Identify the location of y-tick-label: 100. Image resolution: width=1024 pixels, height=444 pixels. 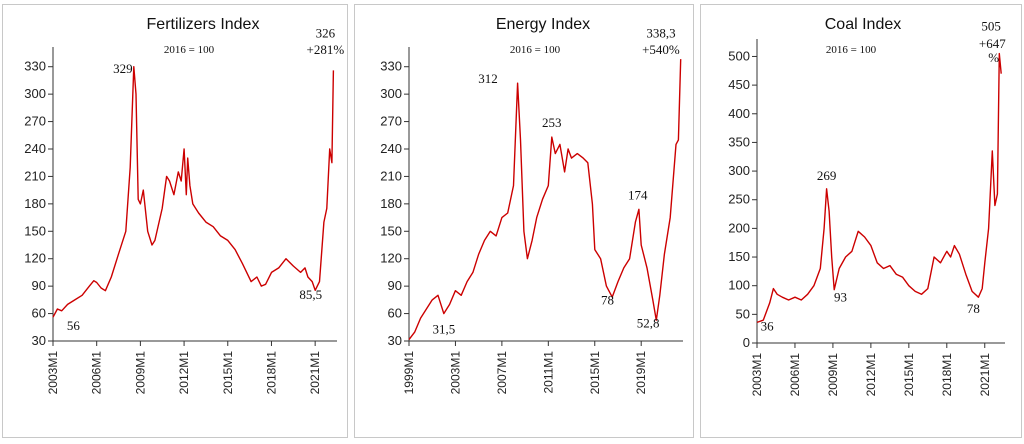
(739, 285).